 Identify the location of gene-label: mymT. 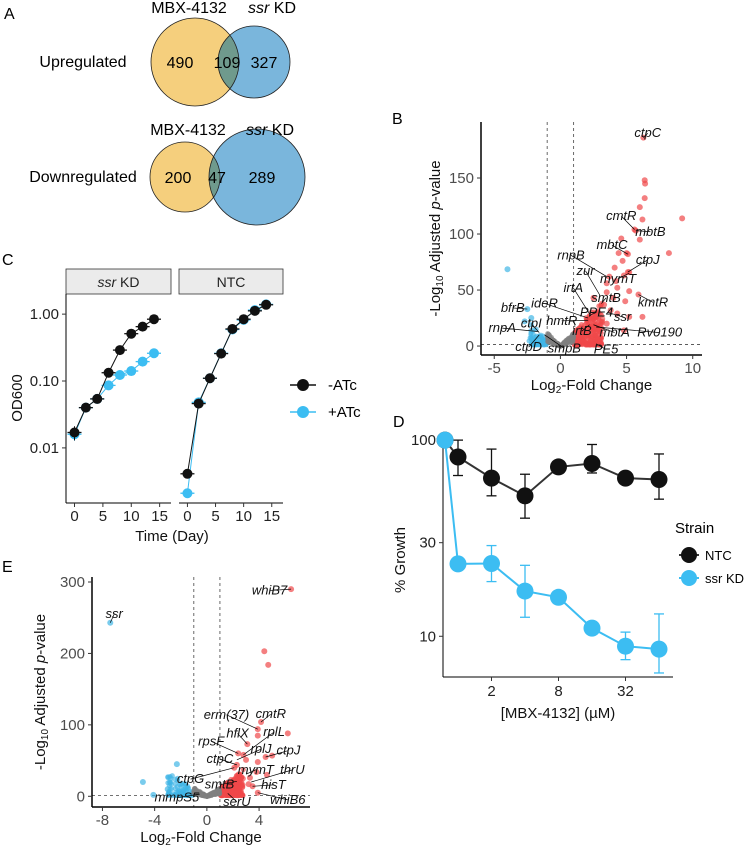
(256, 769).